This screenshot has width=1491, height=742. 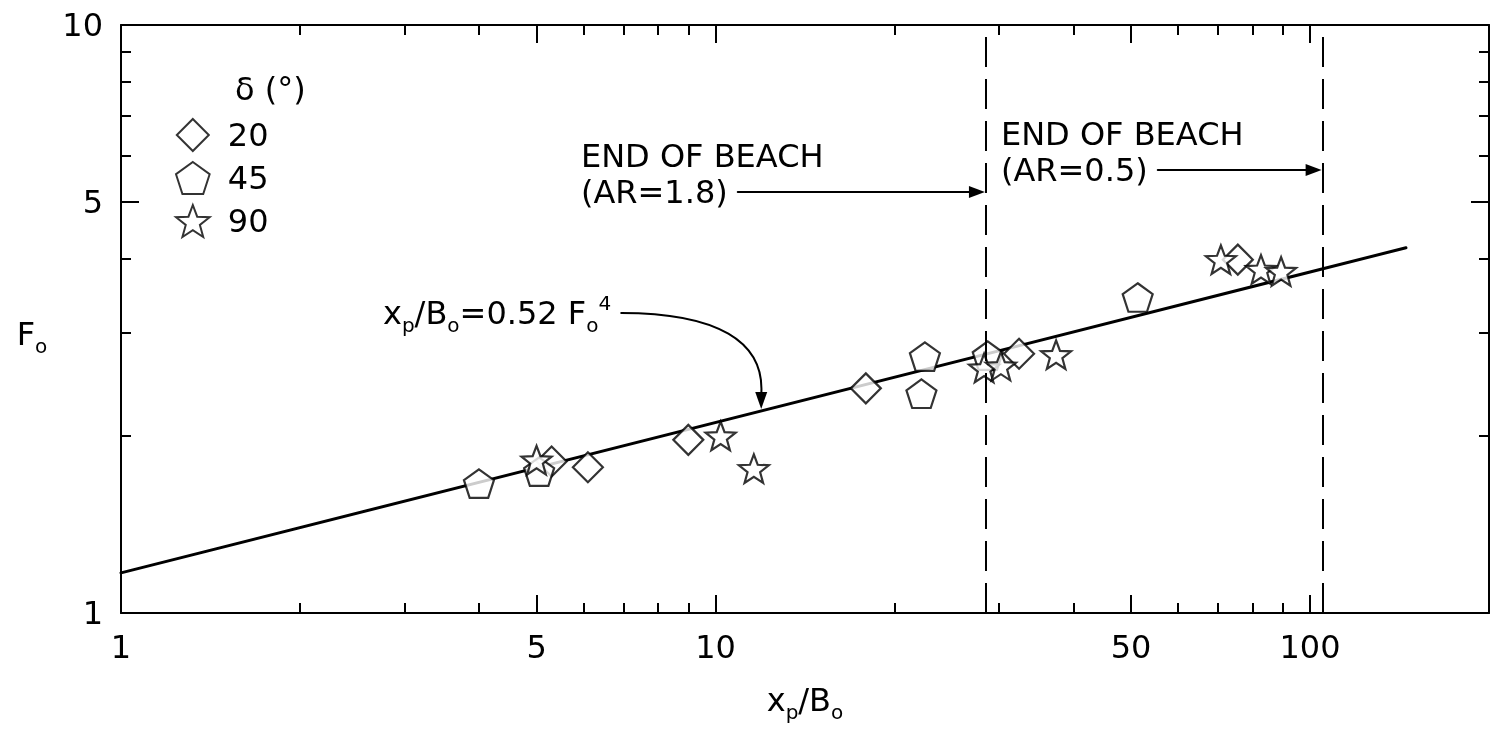 I want to click on legend-label: 90, so click(x=248, y=221).